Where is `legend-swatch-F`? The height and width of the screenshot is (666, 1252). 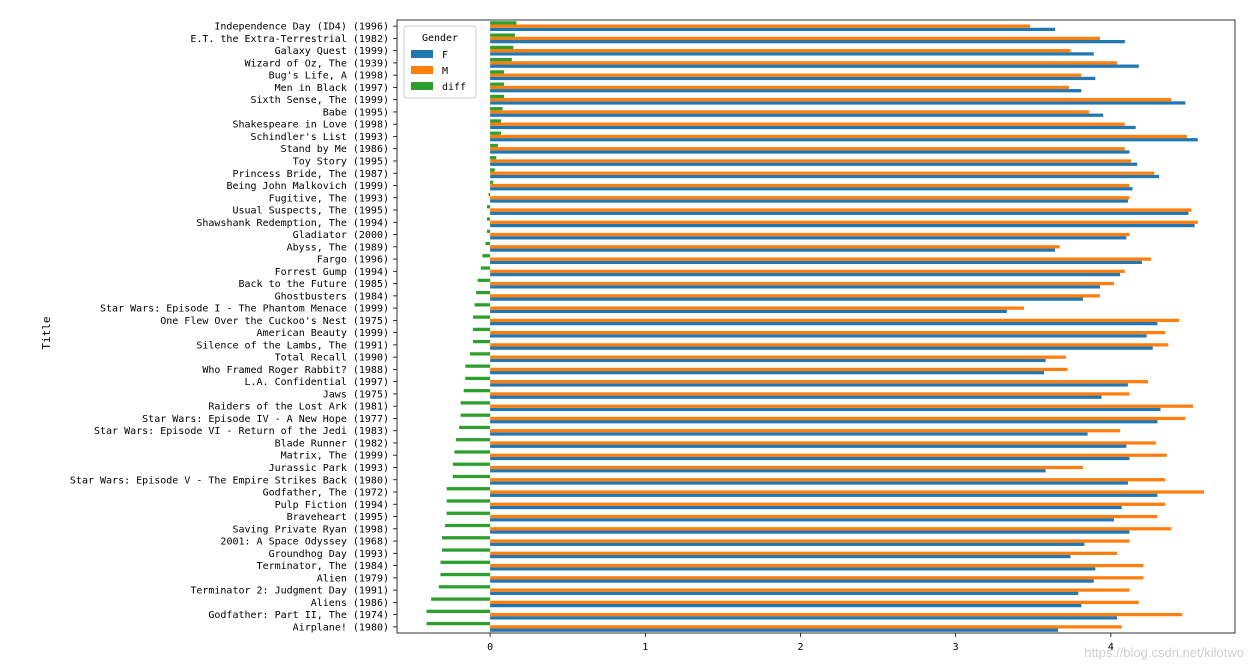 legend-swatch-F is located at coordinates (422, 54).